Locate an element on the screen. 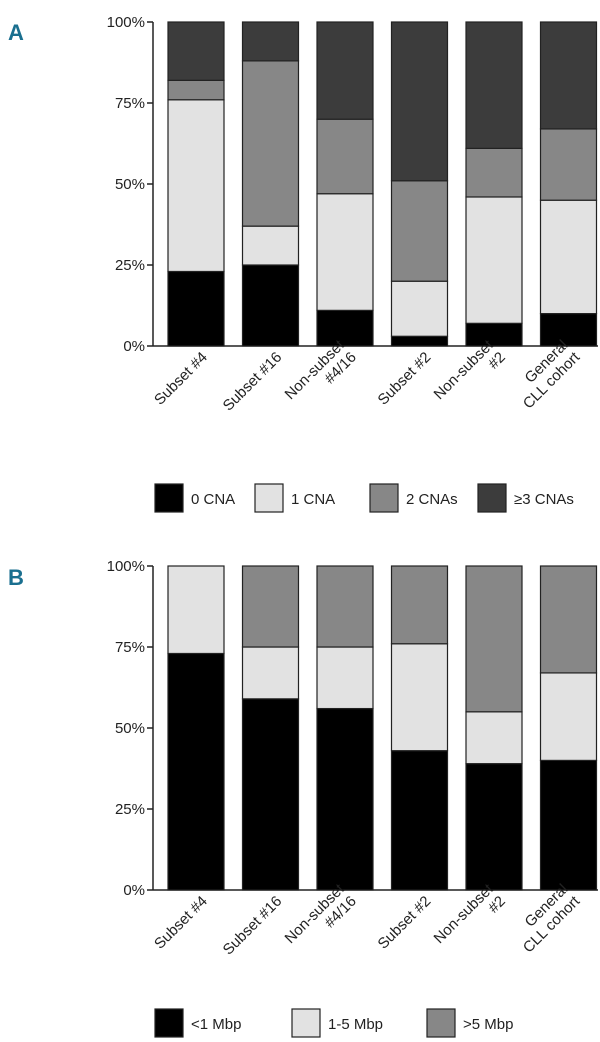 Image resolution: width=600 pixels, height=1042 pixels. panel-label-a: A is located at coordinates (16, 32).